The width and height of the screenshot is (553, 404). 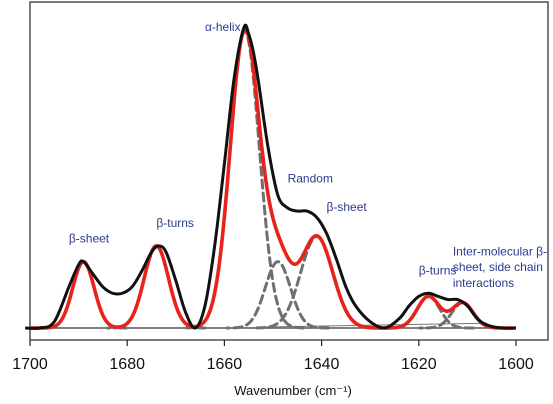 I want to click on x-tick-label-1600: 1600, so click(x=516, y=364).